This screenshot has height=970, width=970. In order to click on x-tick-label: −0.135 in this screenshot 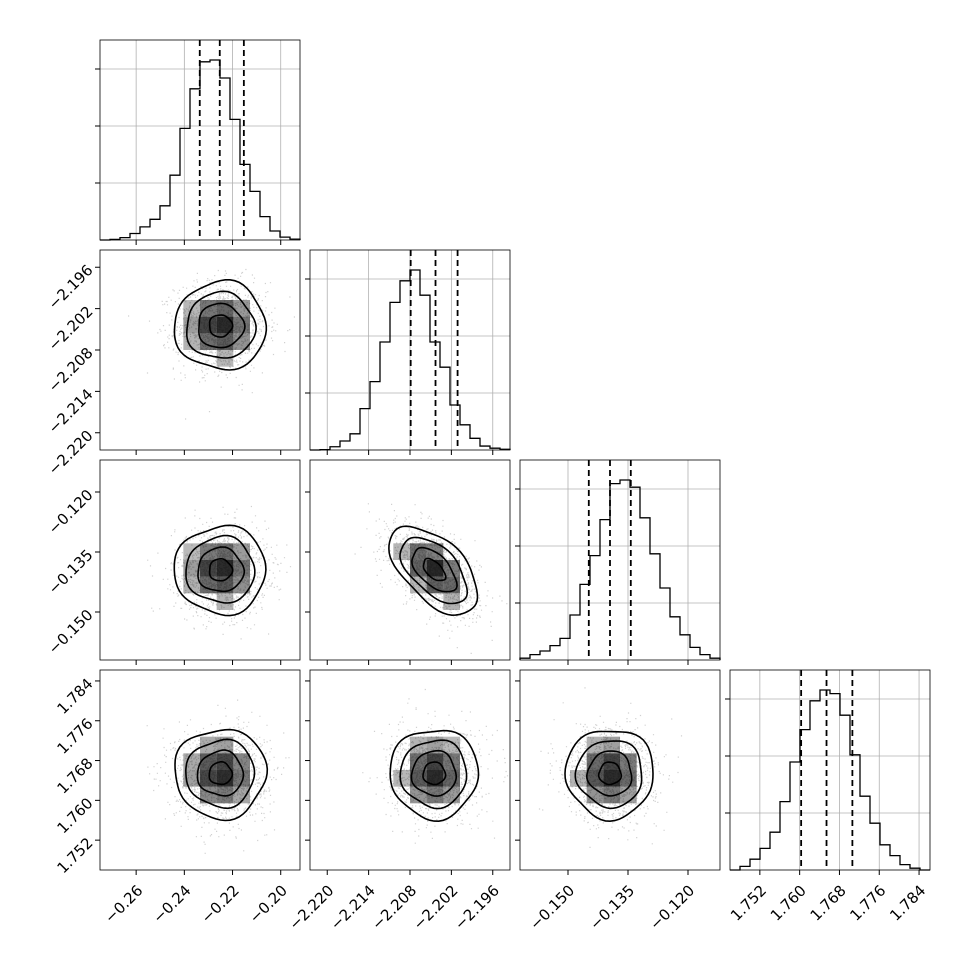, I will do `click(612, 908)`.